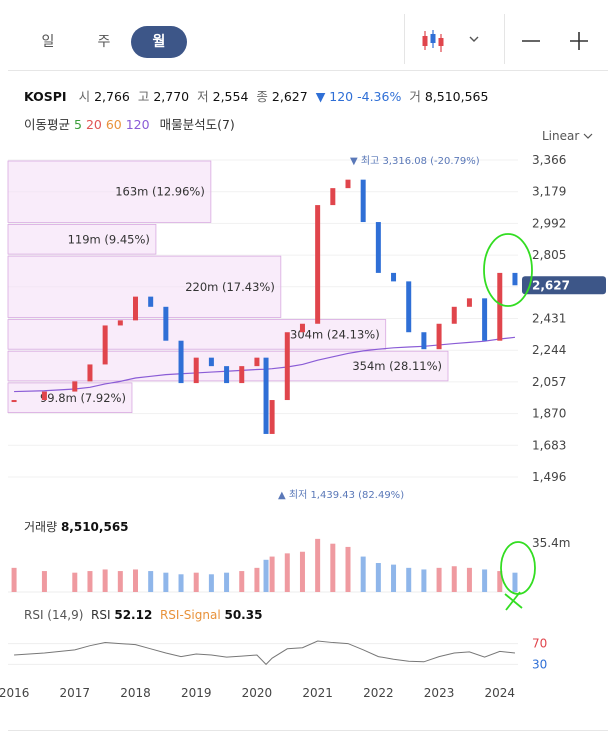  I want to click on ma5-label: 5, so click(78, 124).